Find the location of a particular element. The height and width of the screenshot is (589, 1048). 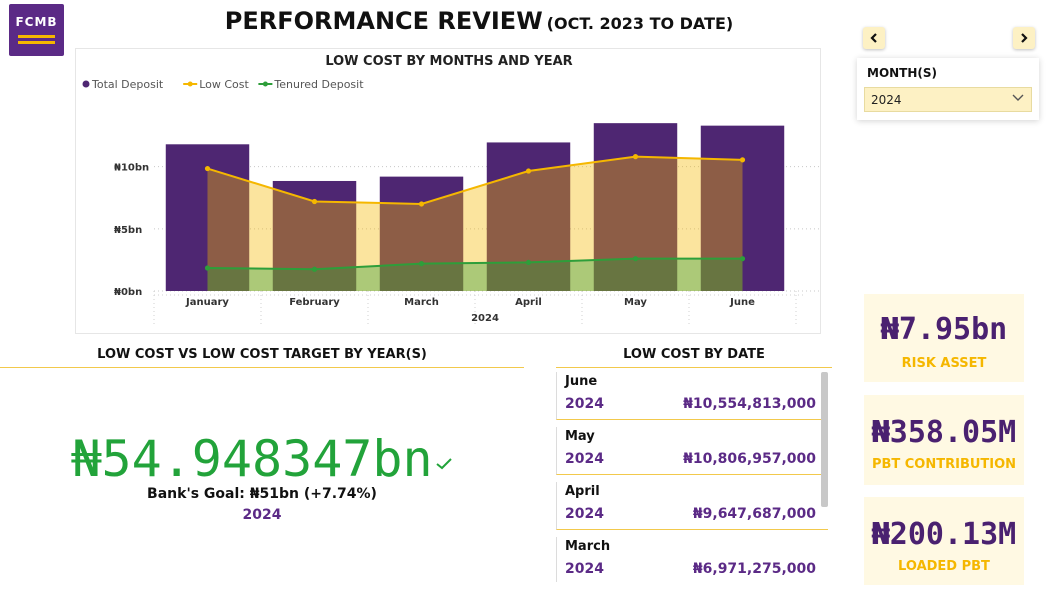

page-title: PERFORMANCE REVIEW (OCT. 2023 TO DATE) is located at coordinates (479, 21).